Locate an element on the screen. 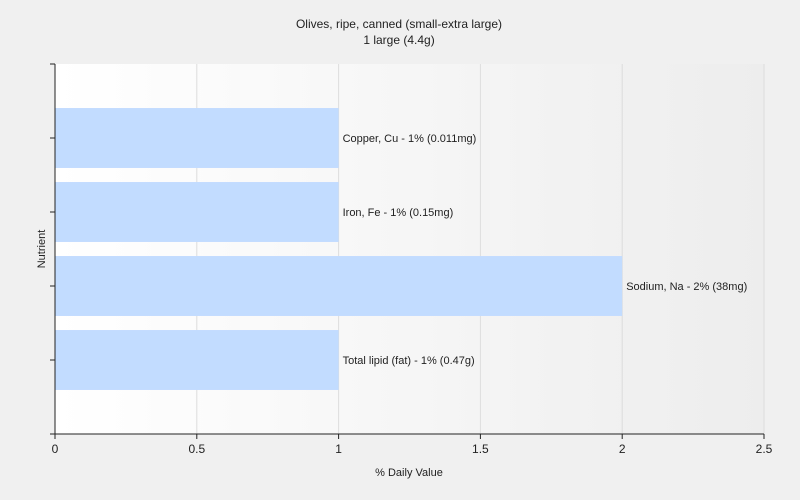 Image resolution: width=800 pixels, height=500 pixels. x-tick-label: 0 is located at coordinates (55, 449).